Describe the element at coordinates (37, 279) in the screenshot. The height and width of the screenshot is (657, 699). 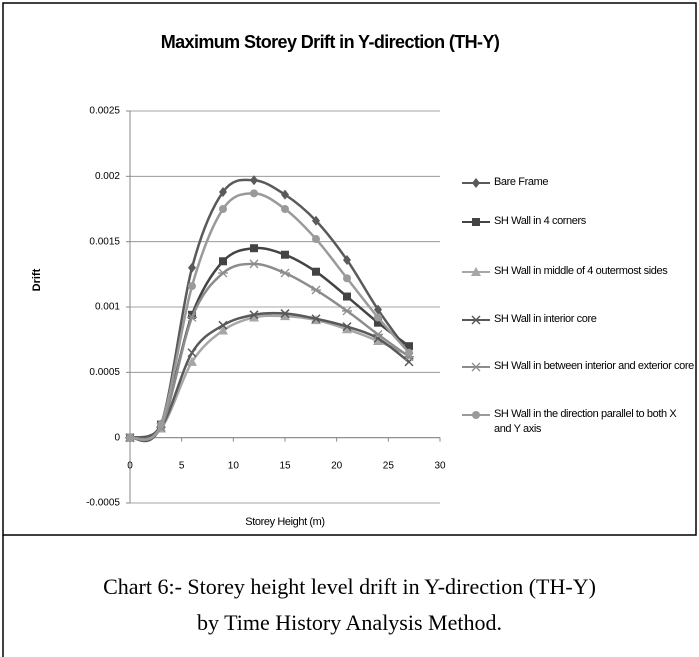
I see `y-axis-label: Drift` at that location.